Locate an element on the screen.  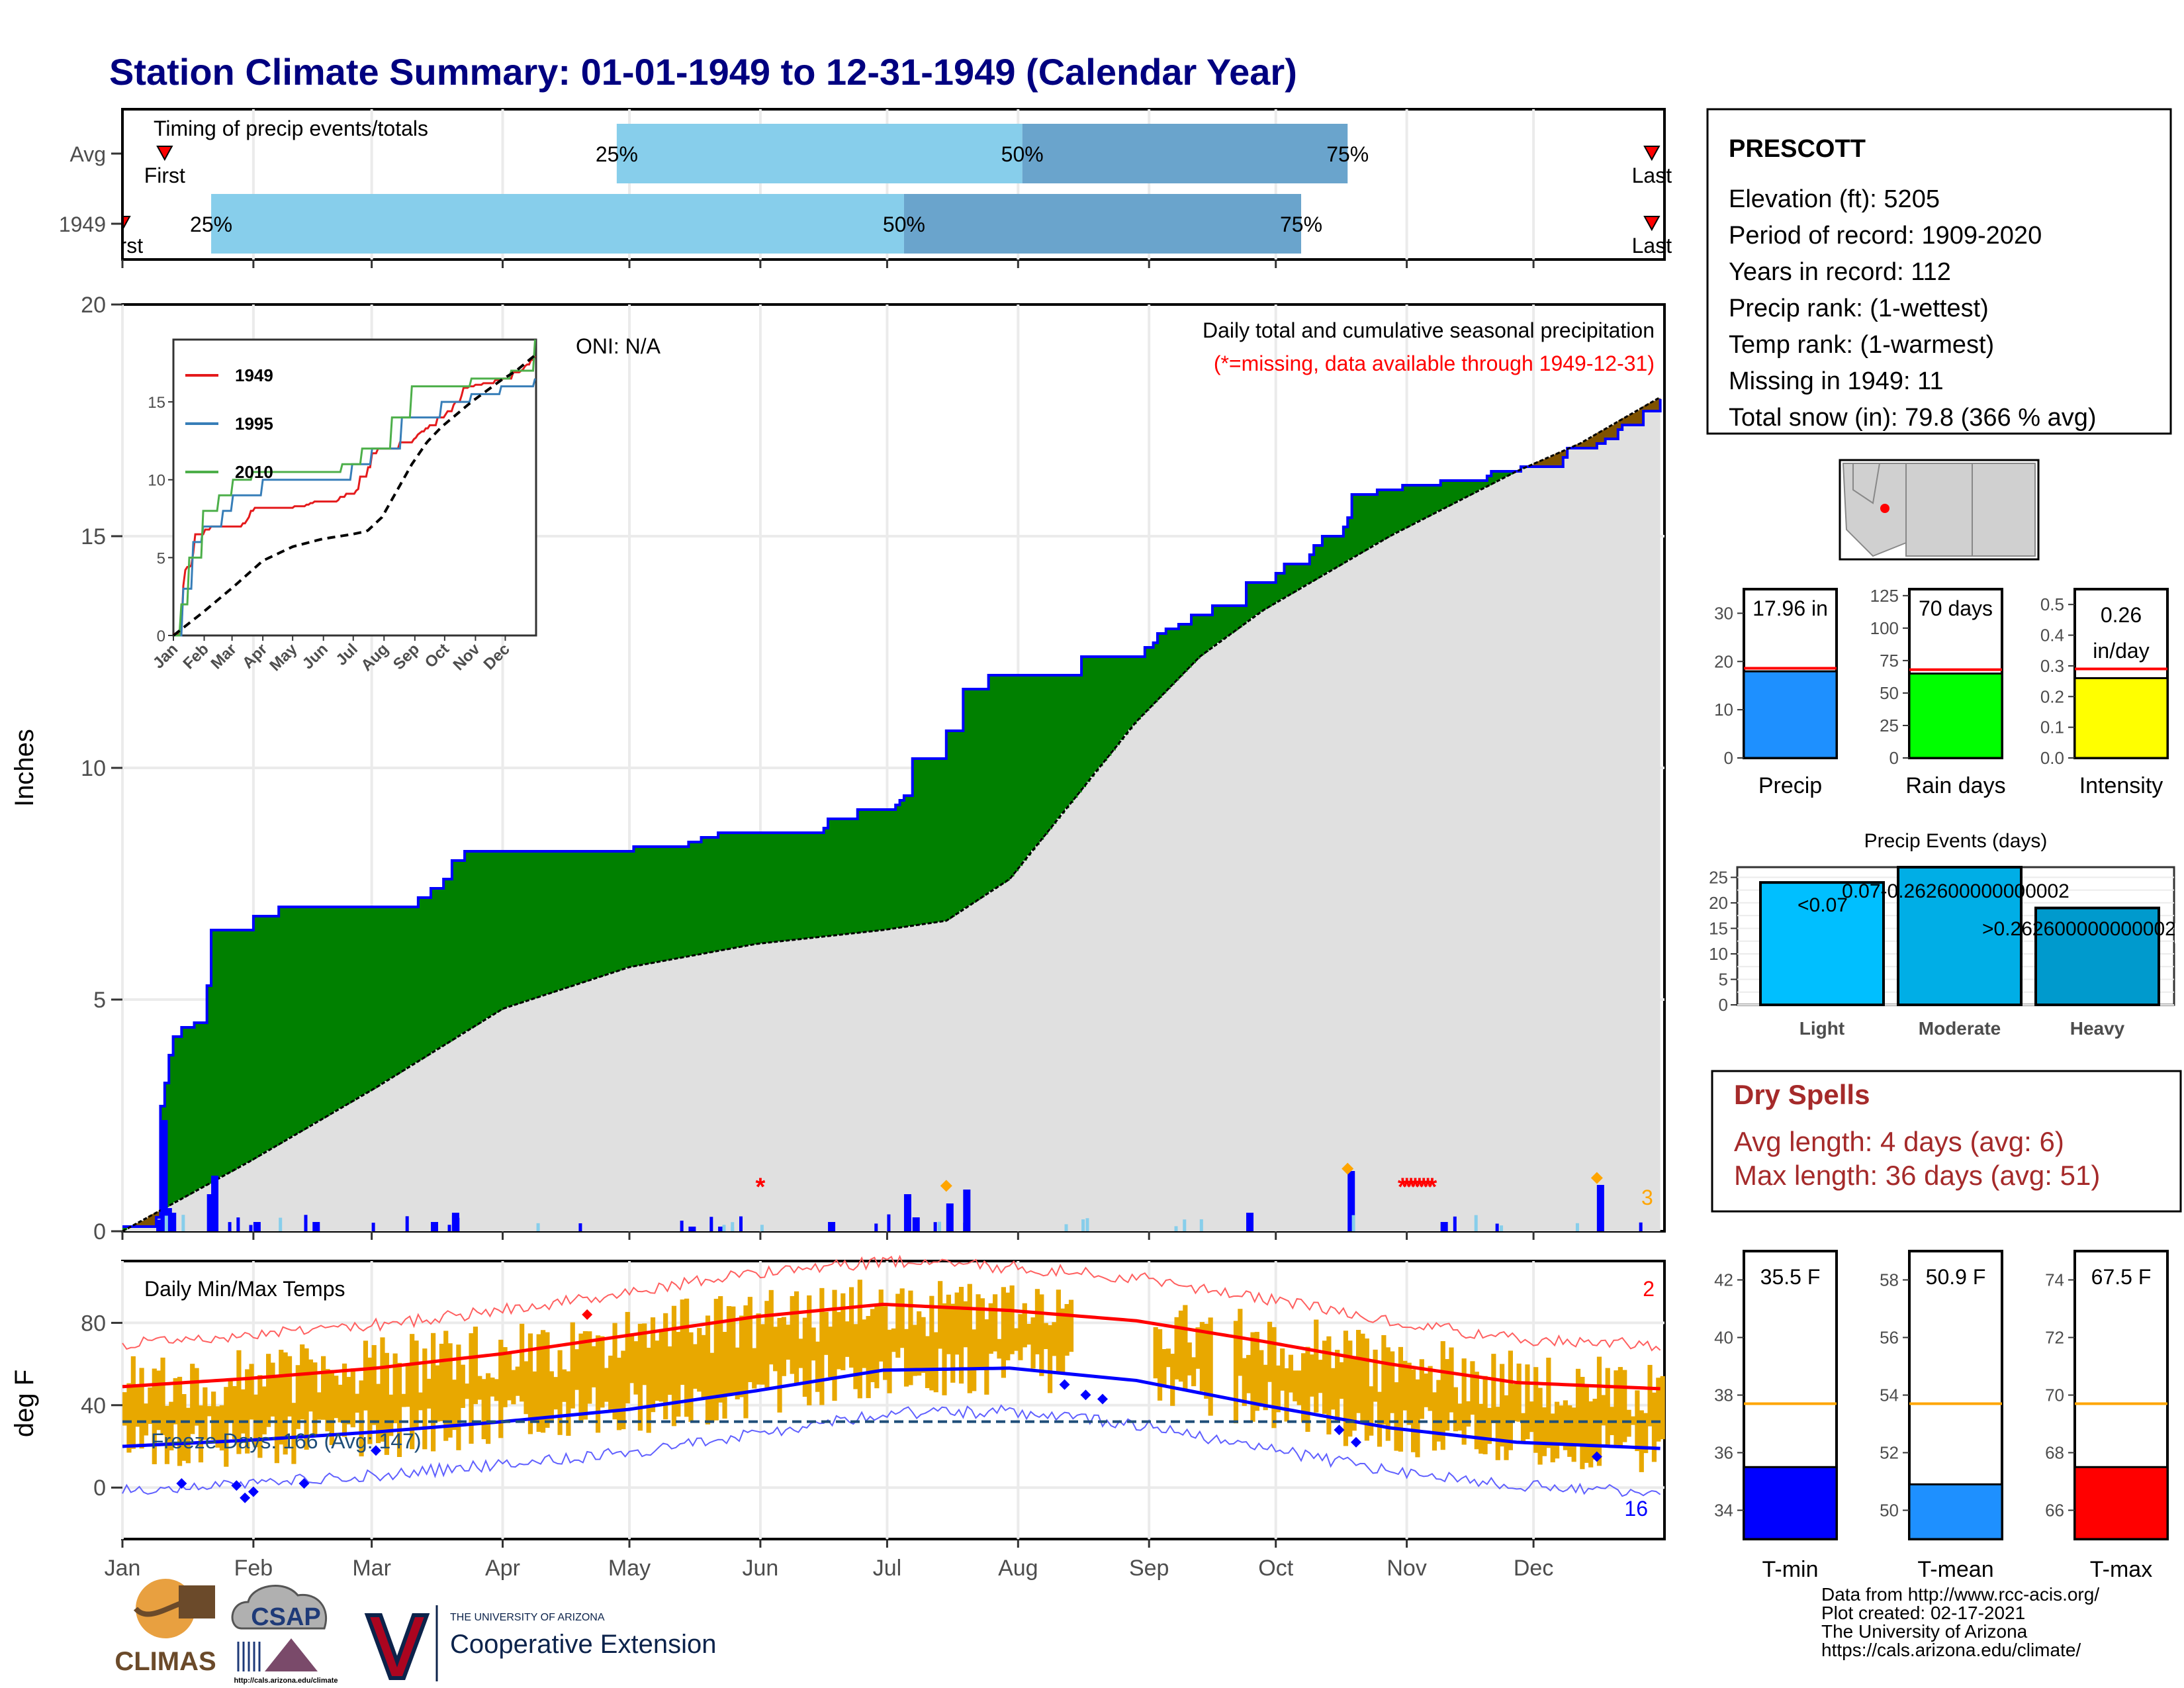
month-label: Aug is located at coordinates (1018, 1568).